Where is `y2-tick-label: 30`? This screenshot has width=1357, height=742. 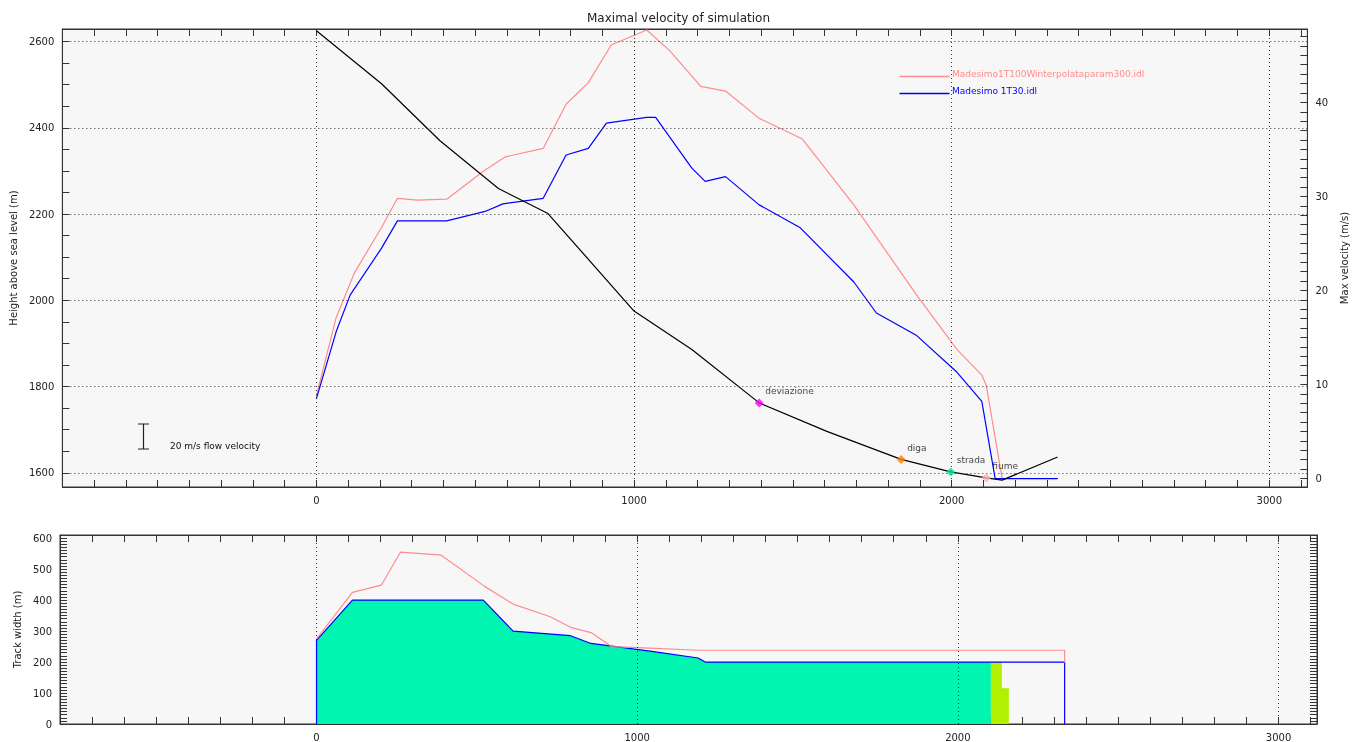 y2-tick-label: 30 is located at coordinates (1322, 196).